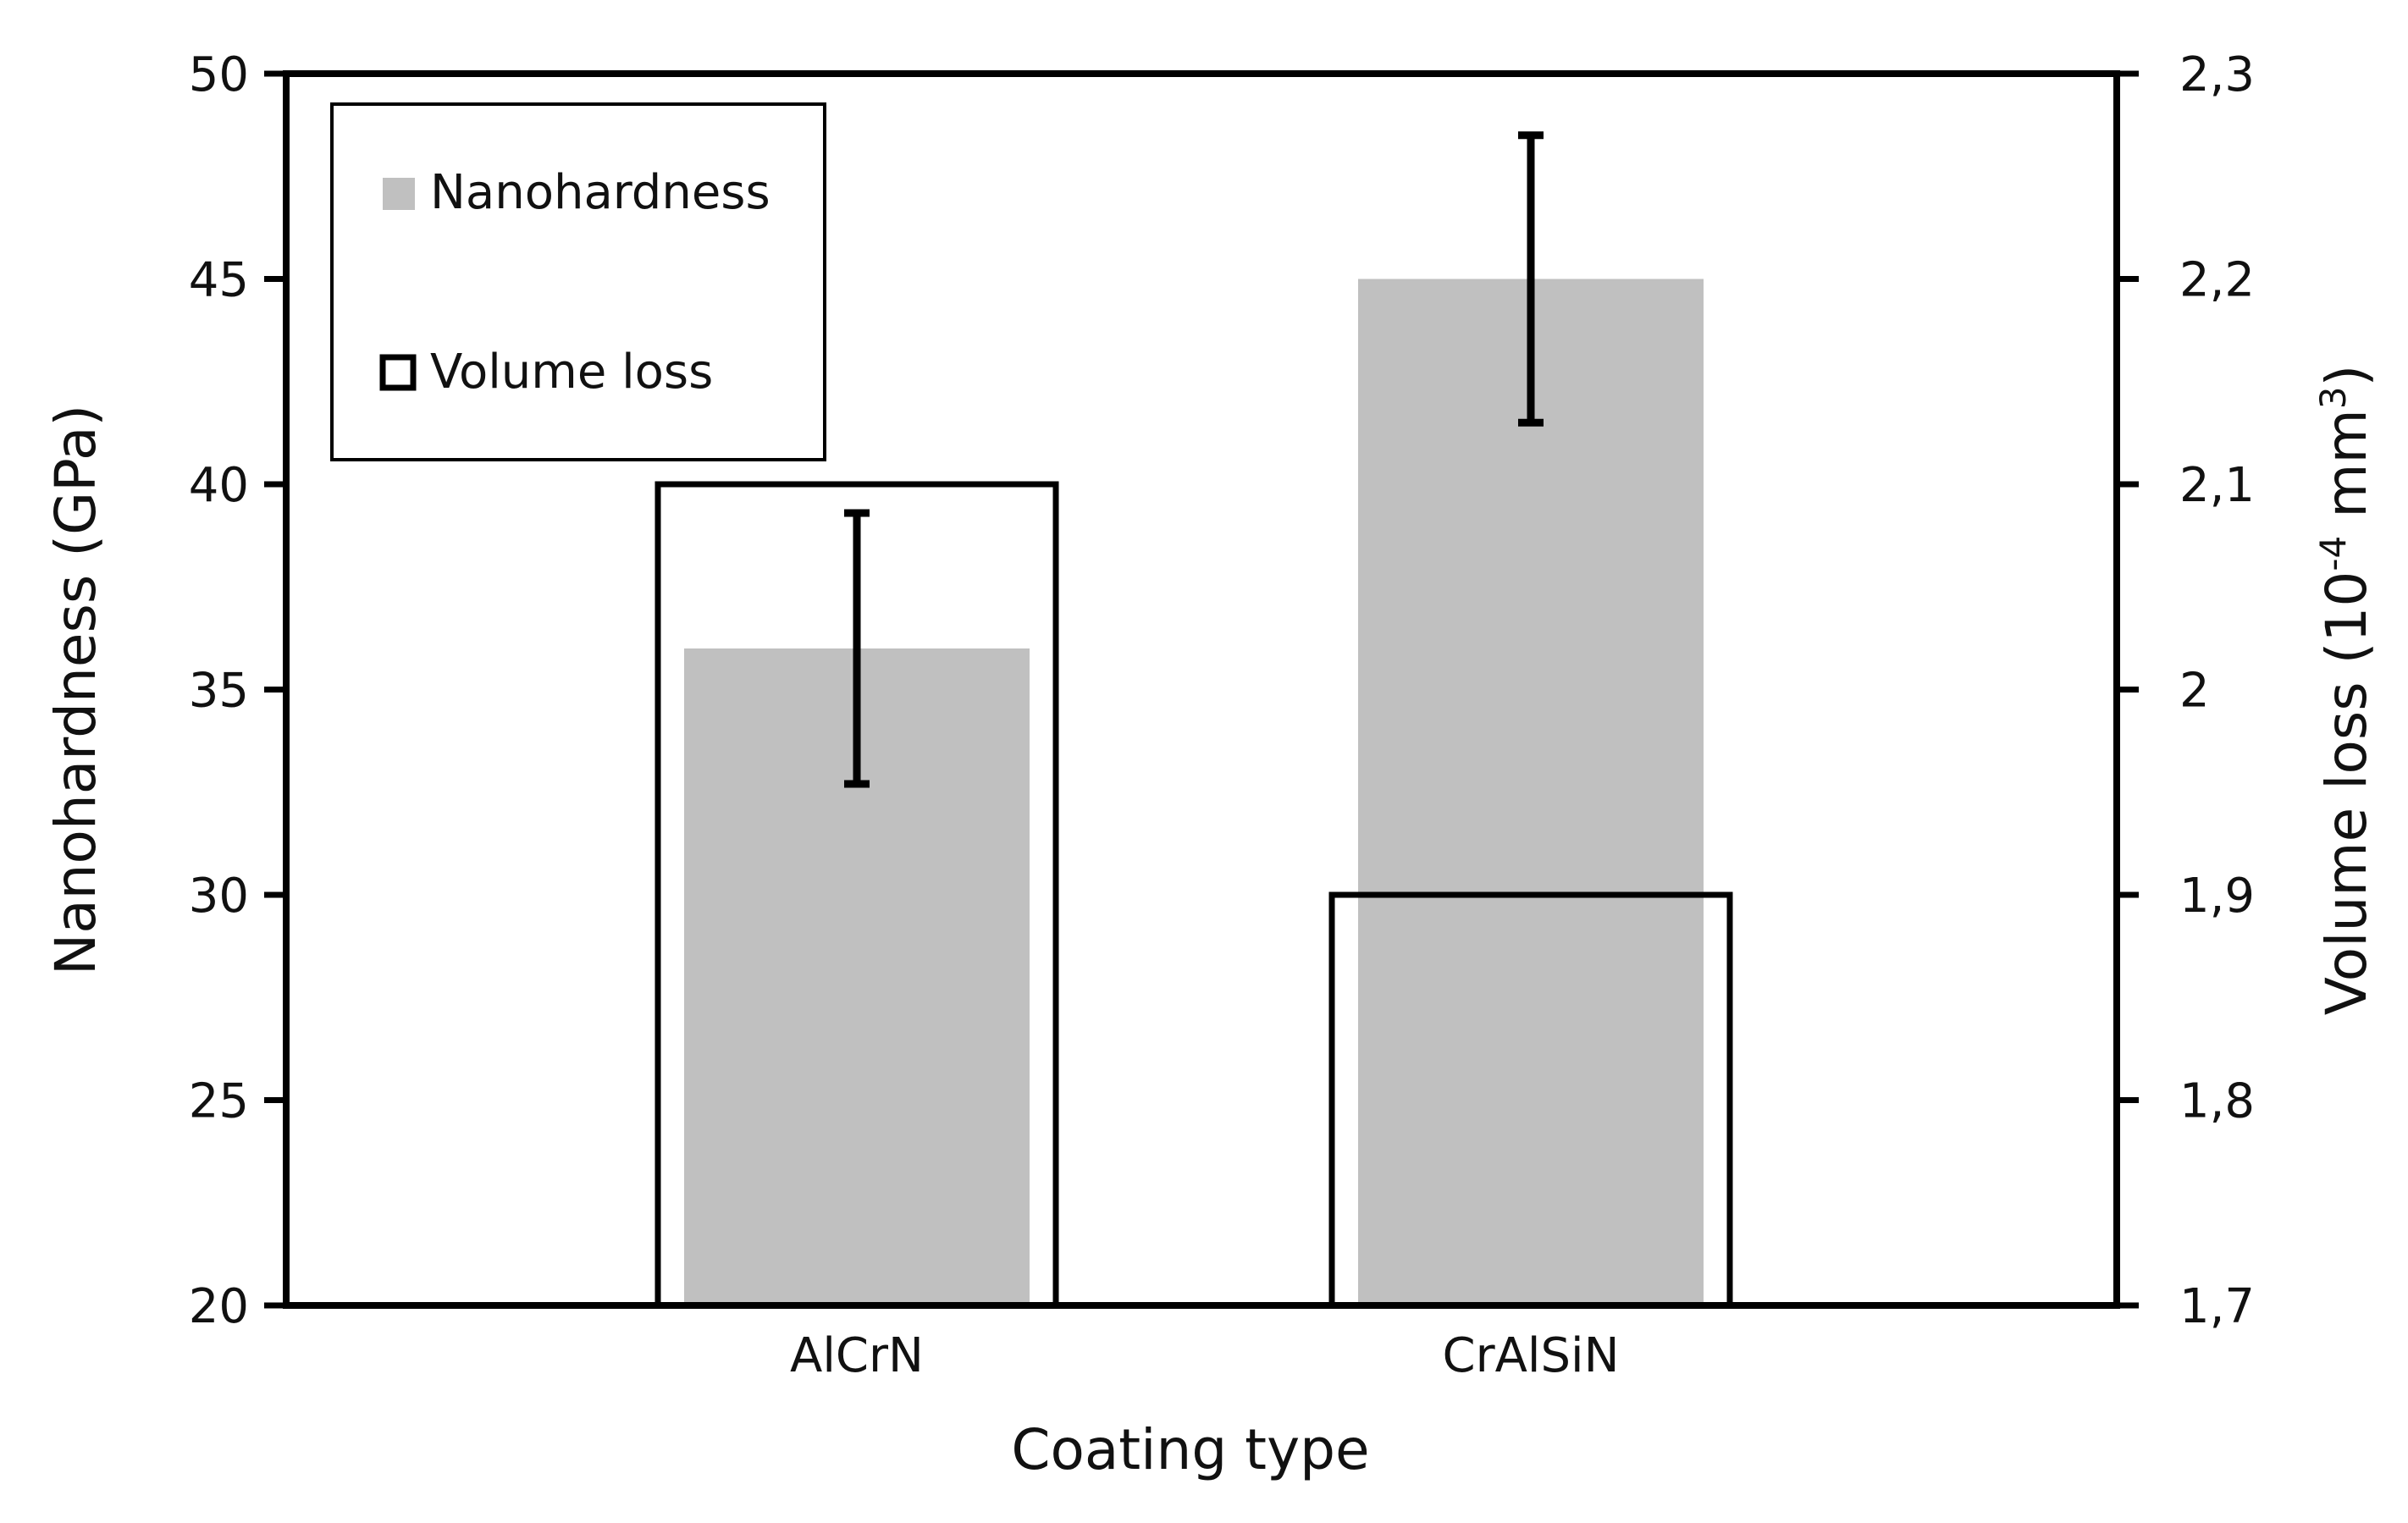 The width and height of the screenshot is (2408, 1523). Describe the element at coordinates (2217, 896) in the screenshot. I see `y-right-tick-label: 1,9` at that location.